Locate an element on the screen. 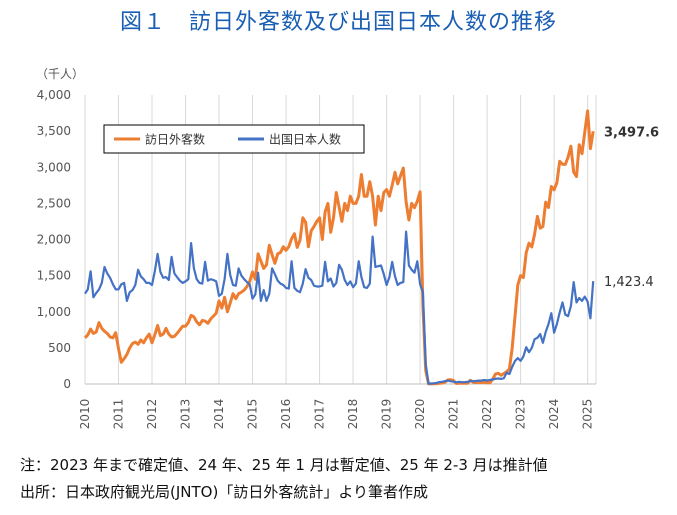 This screenshot has height=515, width=677. legend-box is located at coordinates (234, 139).